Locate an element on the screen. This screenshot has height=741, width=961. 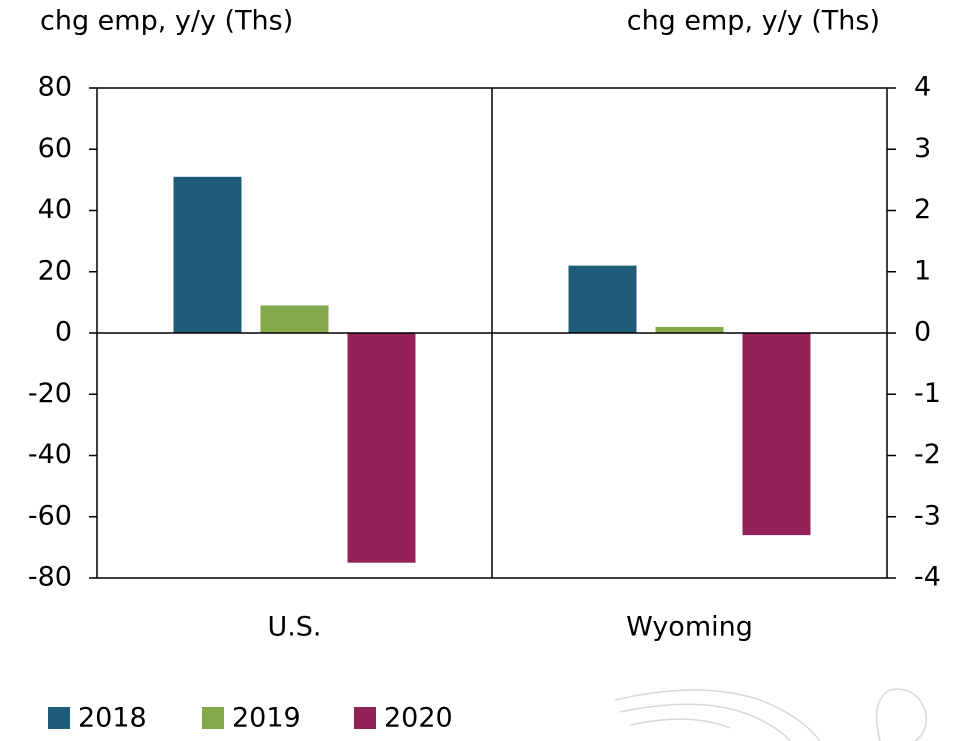
y-tick-label: 40 is located at coordinates (55, 209).